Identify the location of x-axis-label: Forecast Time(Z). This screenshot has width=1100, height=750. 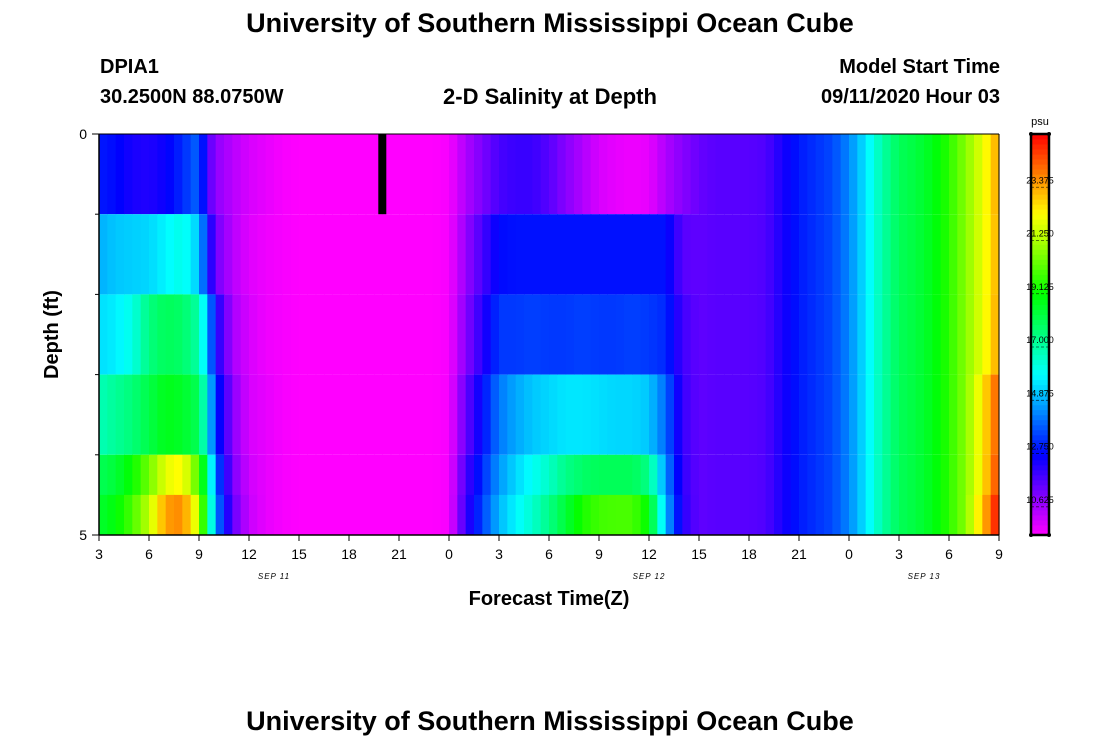
(549, 599).